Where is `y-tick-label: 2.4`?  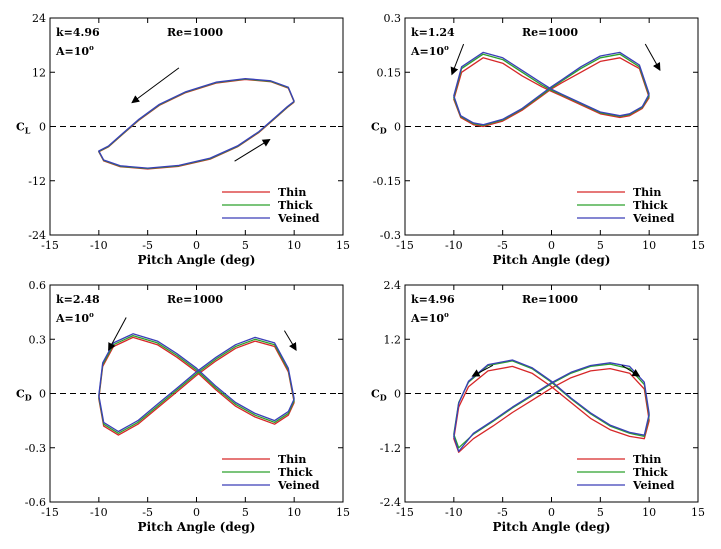
y-tick-label: 2.4 is located at coordinates (393, 285).